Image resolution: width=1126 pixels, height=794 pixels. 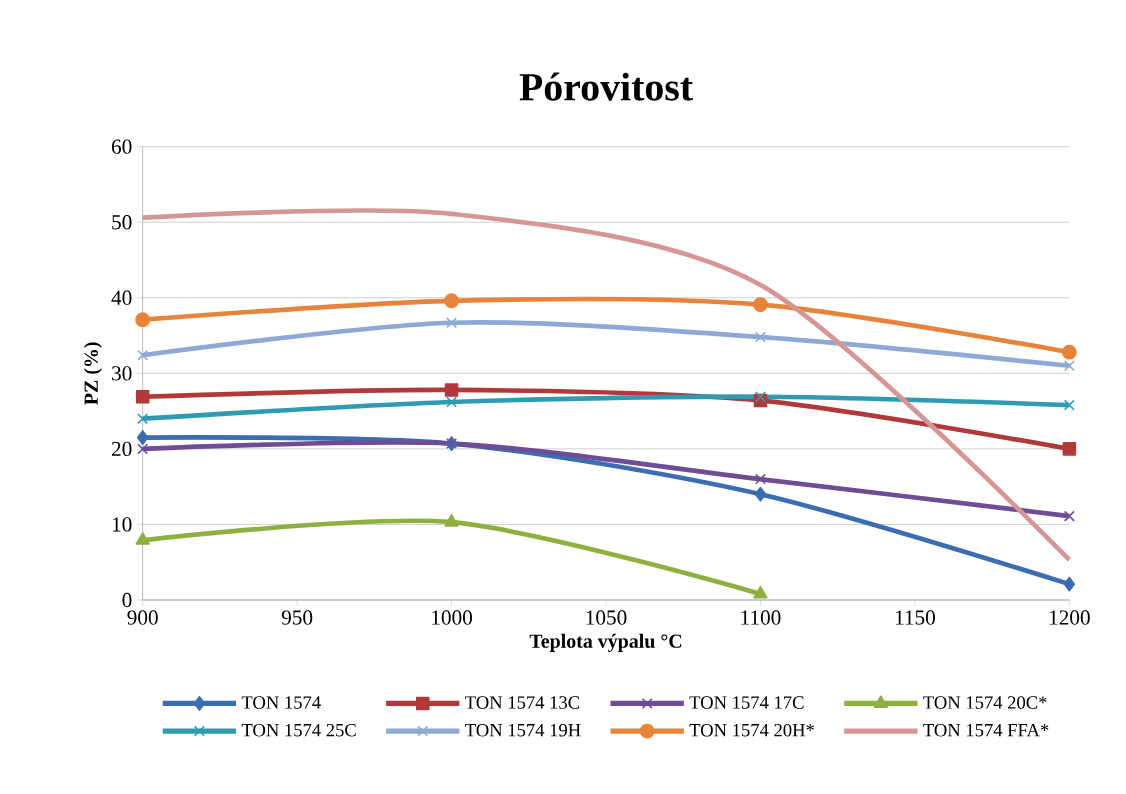 I want to click on legend-label: TON 1574 FFA*, so click(x=986, y=730).